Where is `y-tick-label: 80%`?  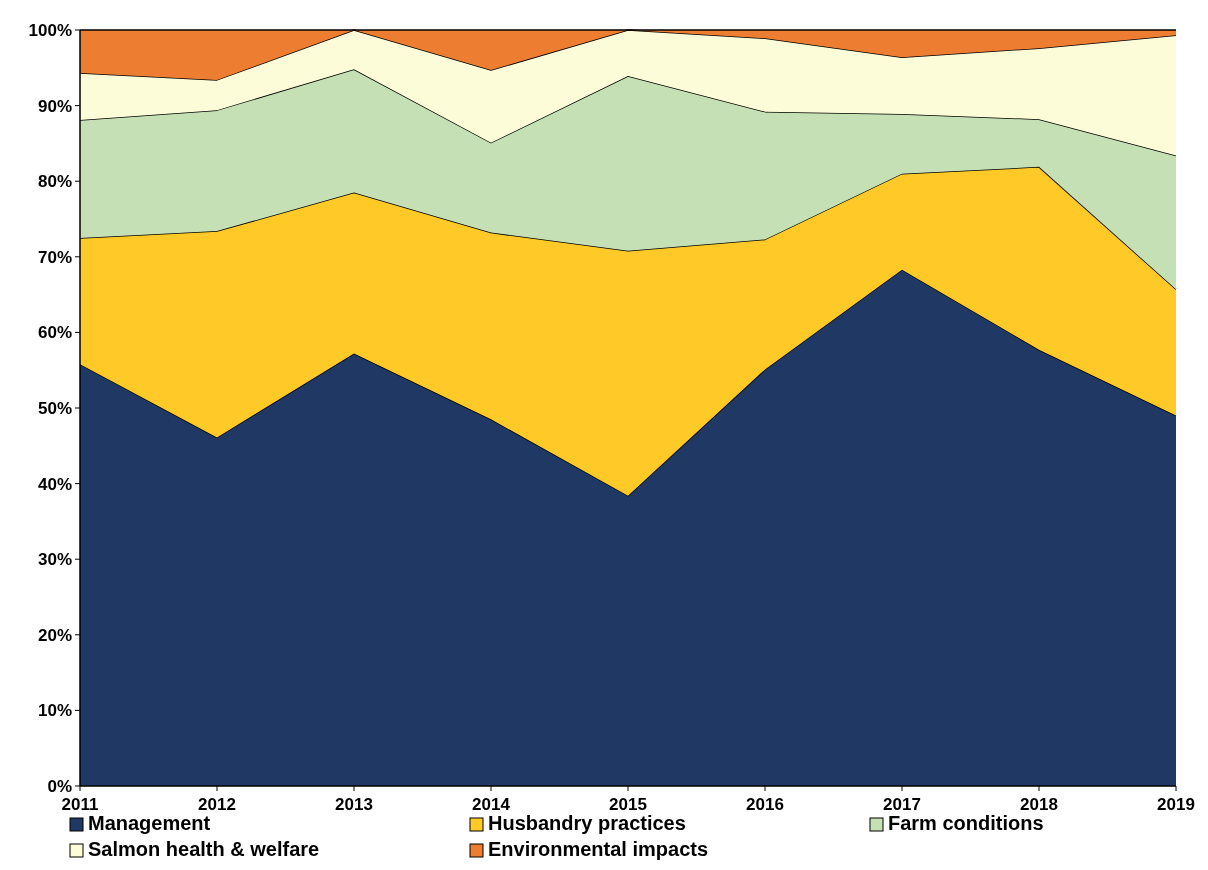
y-tick-label: 80% is located at coordinates (54, 182).